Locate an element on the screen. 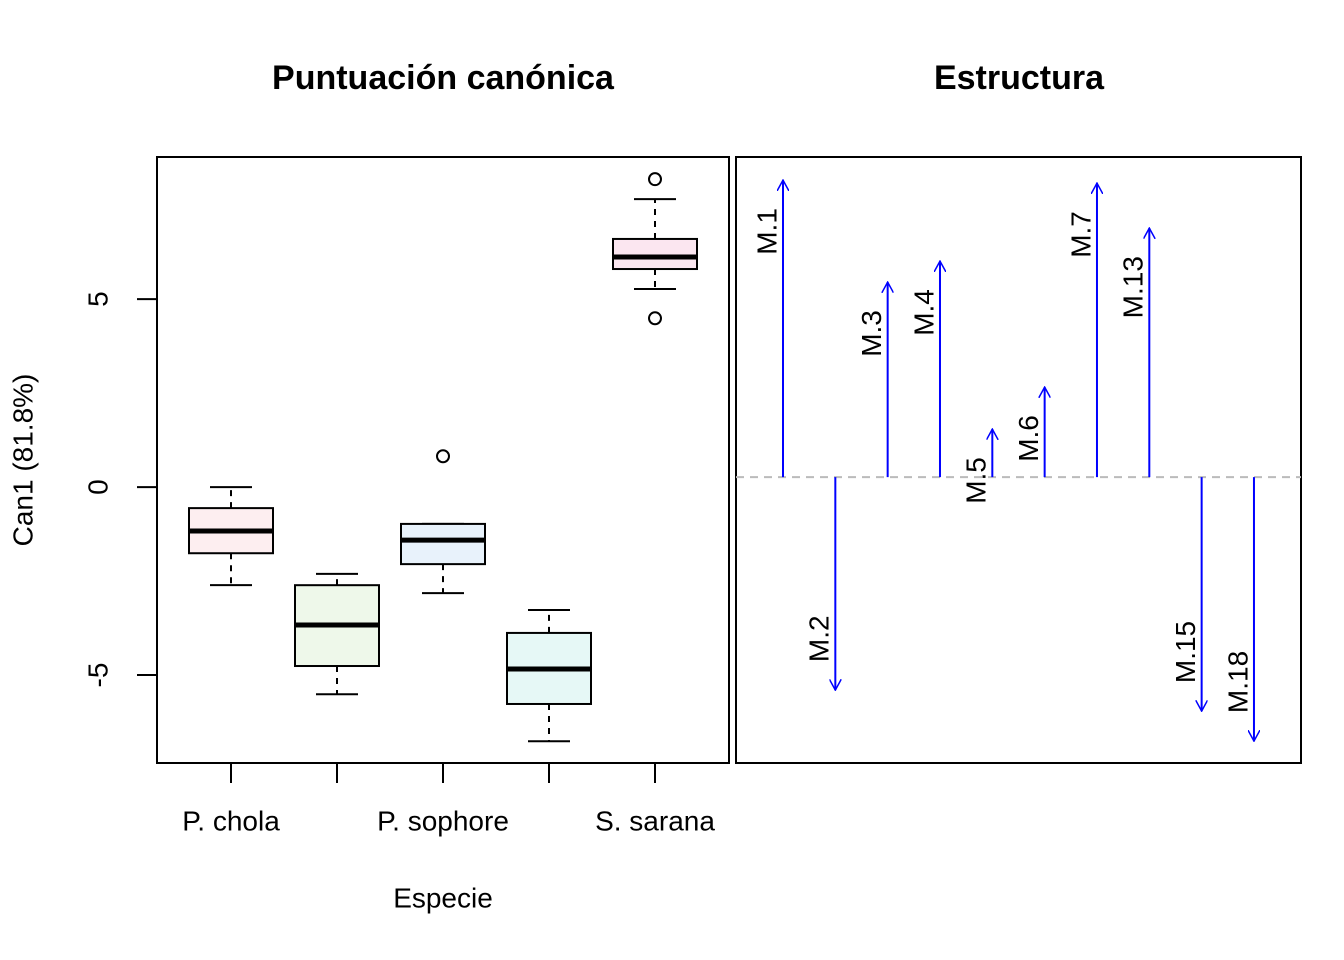  arrow-label: M.6 is located at coordinates (1028, 438).